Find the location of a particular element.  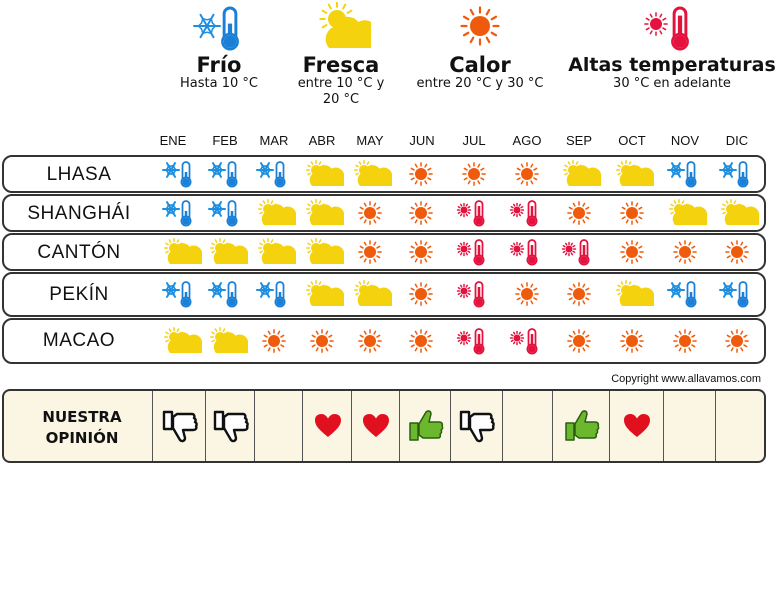

city-row-canton: CANTÓN is located at coordinates (384, 252).